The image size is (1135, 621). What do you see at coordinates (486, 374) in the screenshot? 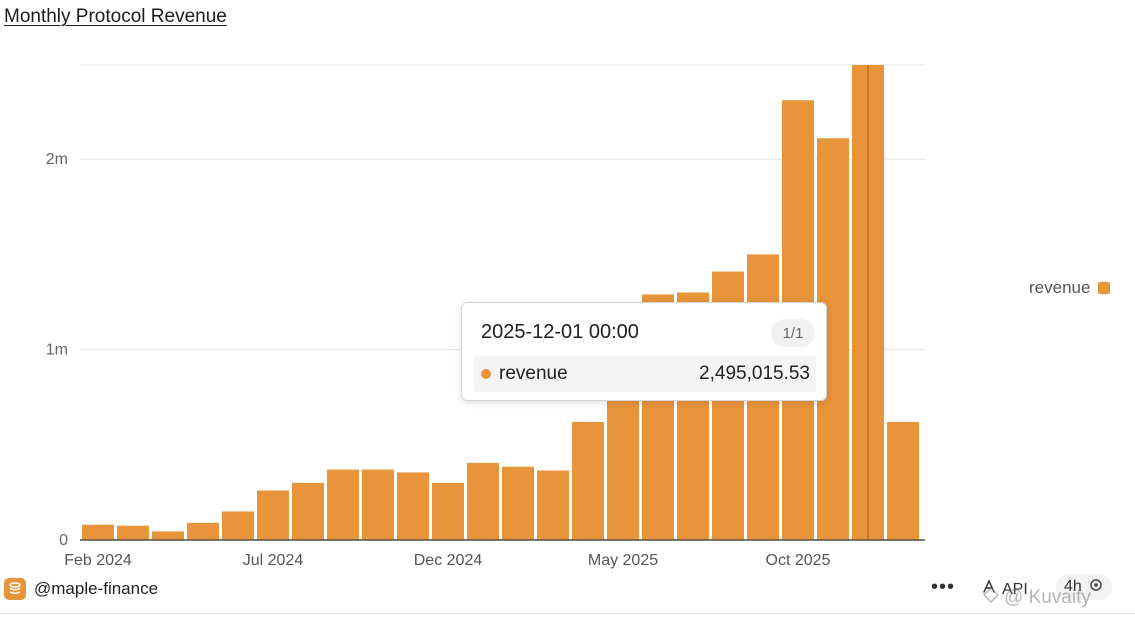
I see `series-dot-icon` at bounding box center [486, 374].